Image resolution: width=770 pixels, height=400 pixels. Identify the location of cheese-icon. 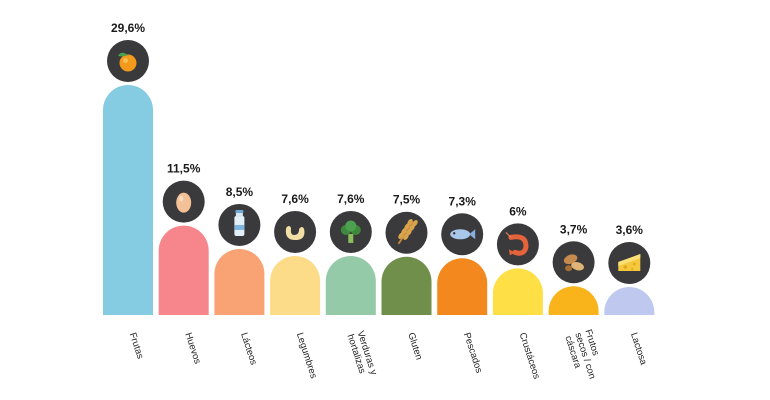
(629, 263).